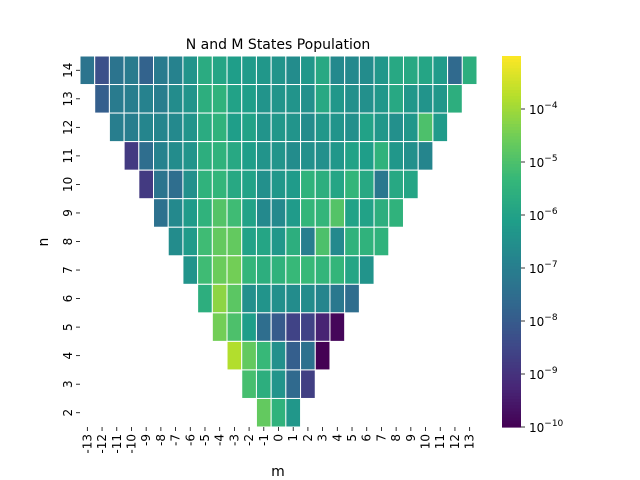  Describe the element at coordinates (68, 213) in the screenshot. I see `y-tick-label: 9` at that location.